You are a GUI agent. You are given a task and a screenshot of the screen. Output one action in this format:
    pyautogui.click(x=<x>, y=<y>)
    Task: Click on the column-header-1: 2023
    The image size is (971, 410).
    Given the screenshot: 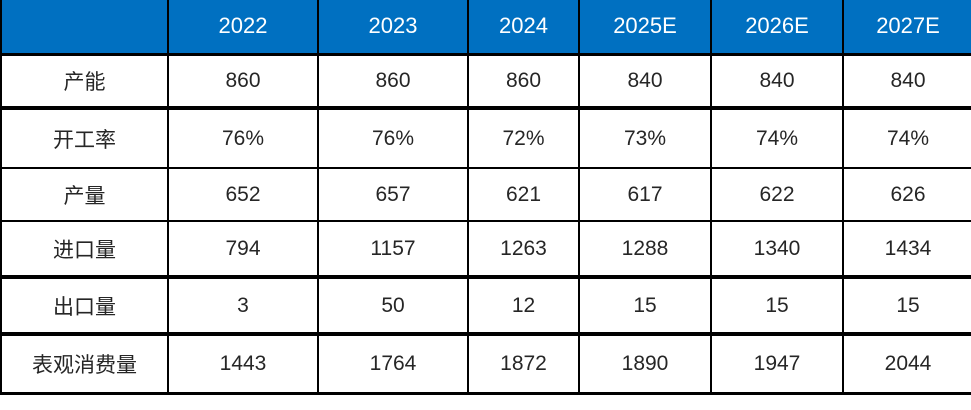 What is the action you would take?
    pyautogui.click(x=393, y=28)
    